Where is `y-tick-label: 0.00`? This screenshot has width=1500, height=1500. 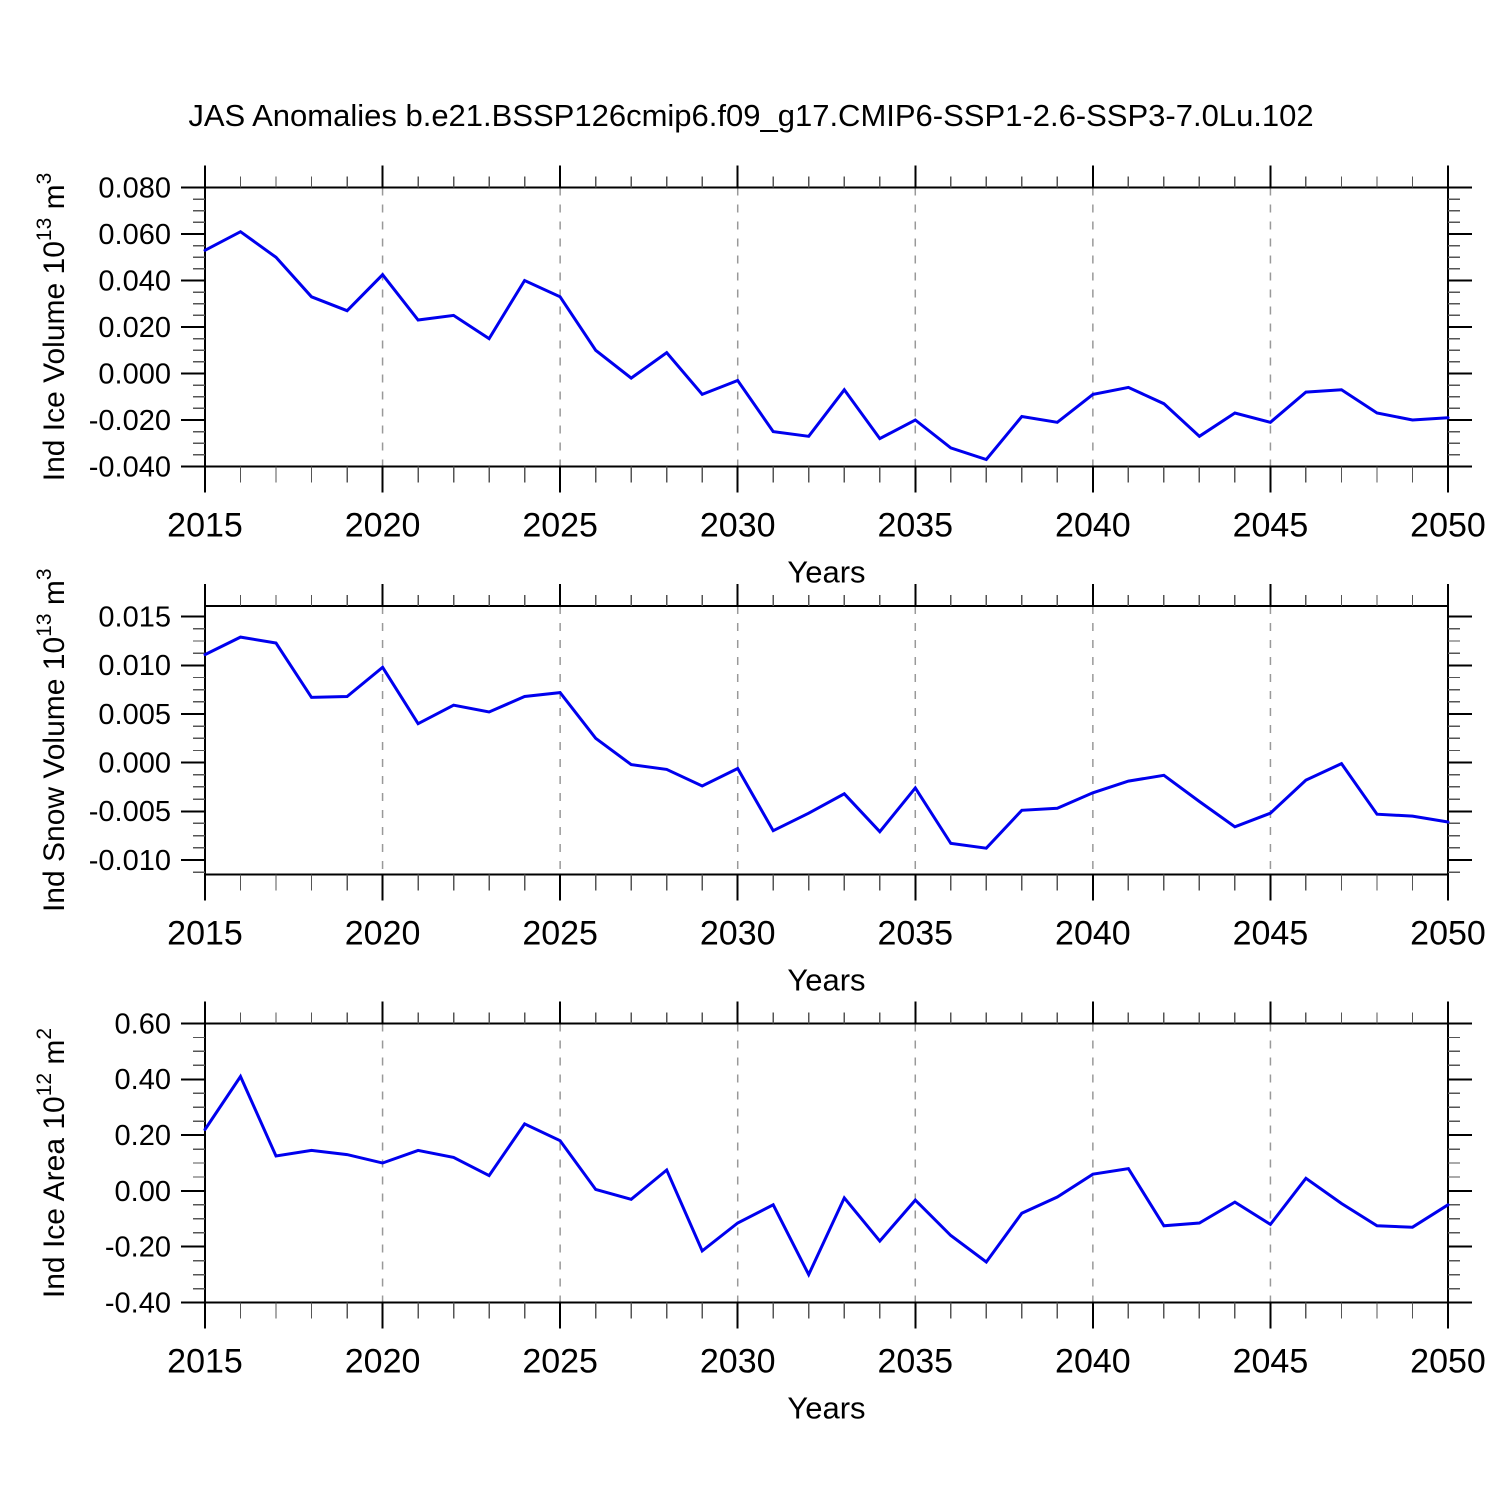 y-tick-label: 0.00 is located at coordinates (143, 1192).